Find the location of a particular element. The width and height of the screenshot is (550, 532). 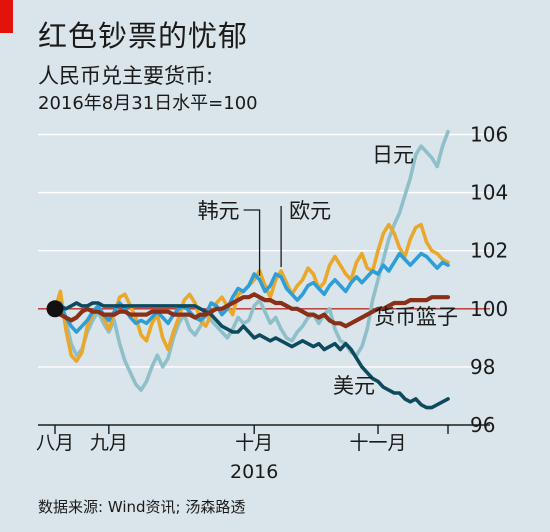

y-tick-label: 104 is located at coordinates (489, 193).